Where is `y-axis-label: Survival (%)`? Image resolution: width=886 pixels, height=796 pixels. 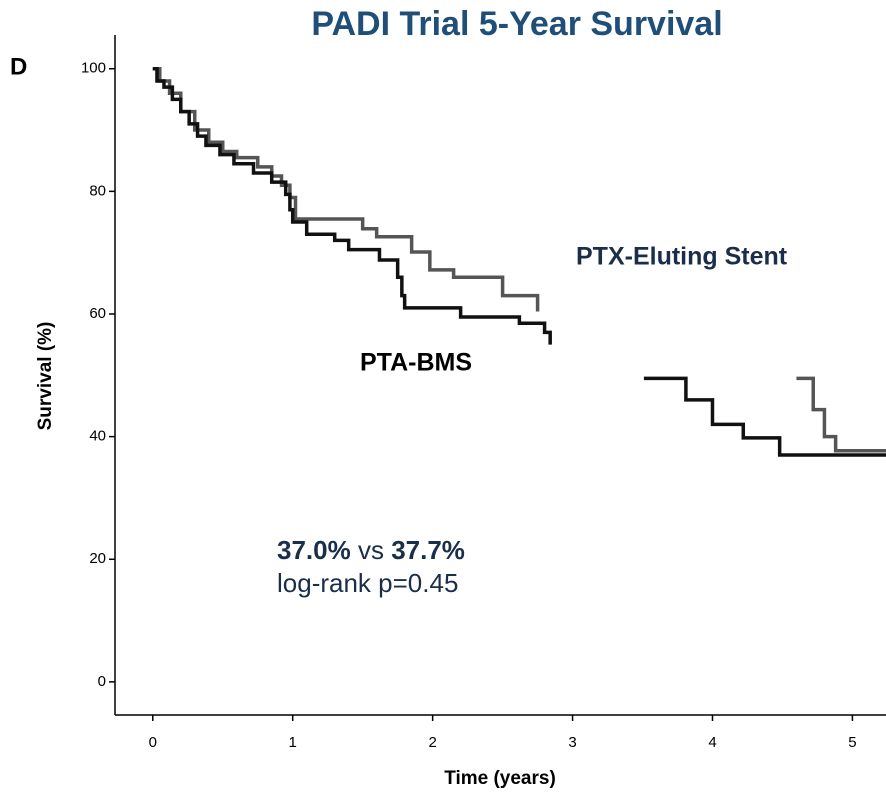
y-axis-label: Survival (%) is located at coordinates (45, 376).